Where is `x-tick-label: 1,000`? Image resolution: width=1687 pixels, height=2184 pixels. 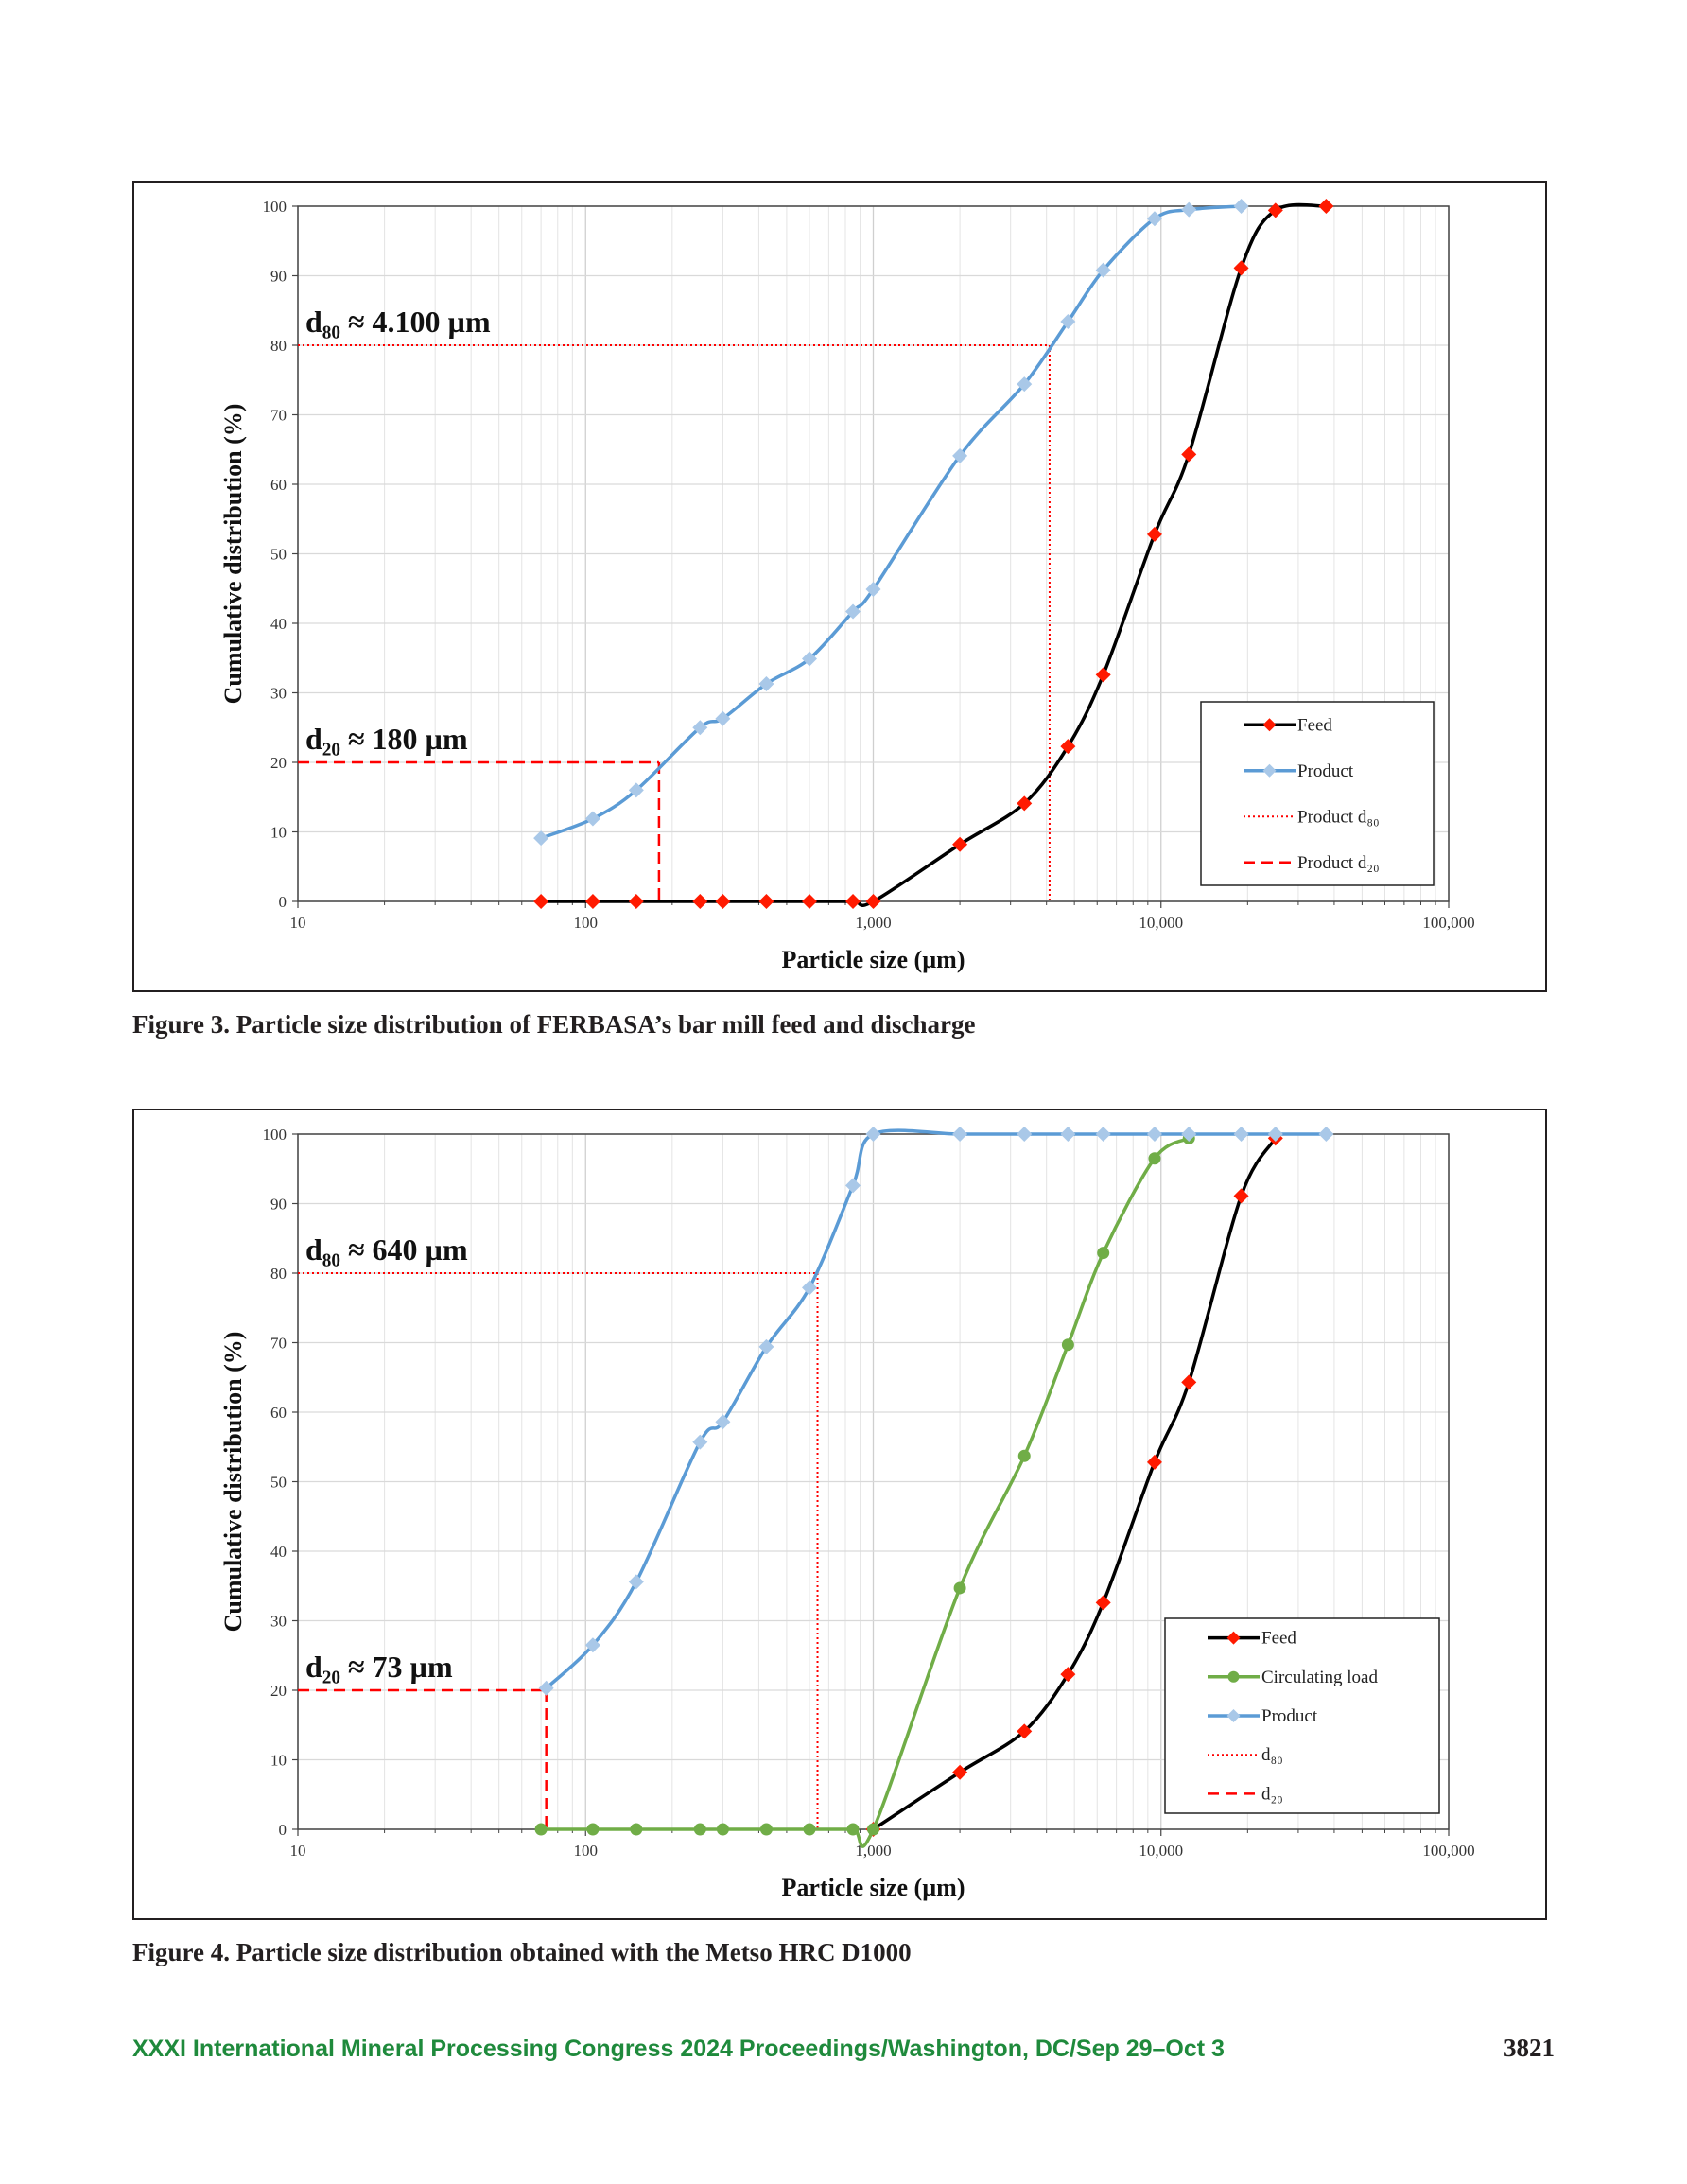
x-tick-label: 1,000 is located at coordinates (873, 923).